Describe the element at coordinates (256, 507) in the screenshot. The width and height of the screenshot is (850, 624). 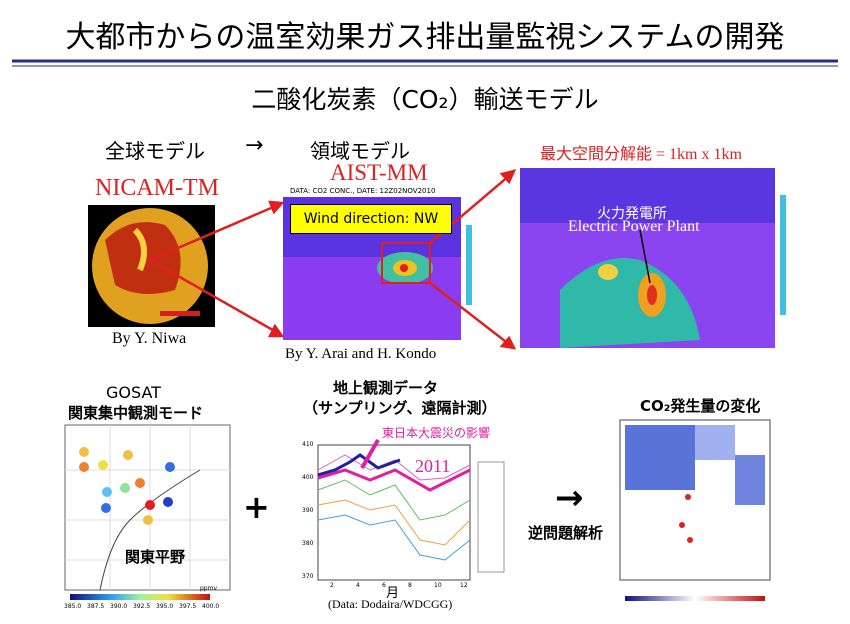
I see `plus: +` at that location.